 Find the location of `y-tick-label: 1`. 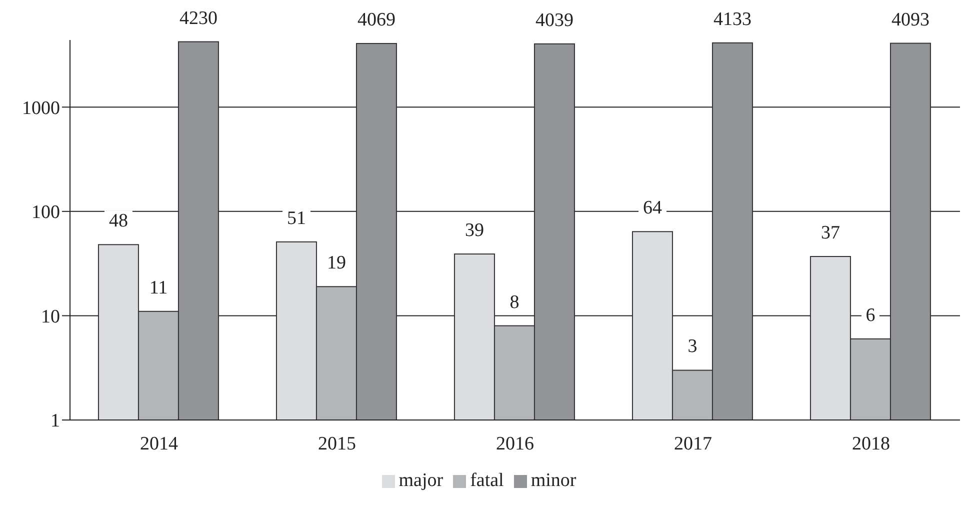

y-tick-label: 1 is located at coordinates (55, 421).